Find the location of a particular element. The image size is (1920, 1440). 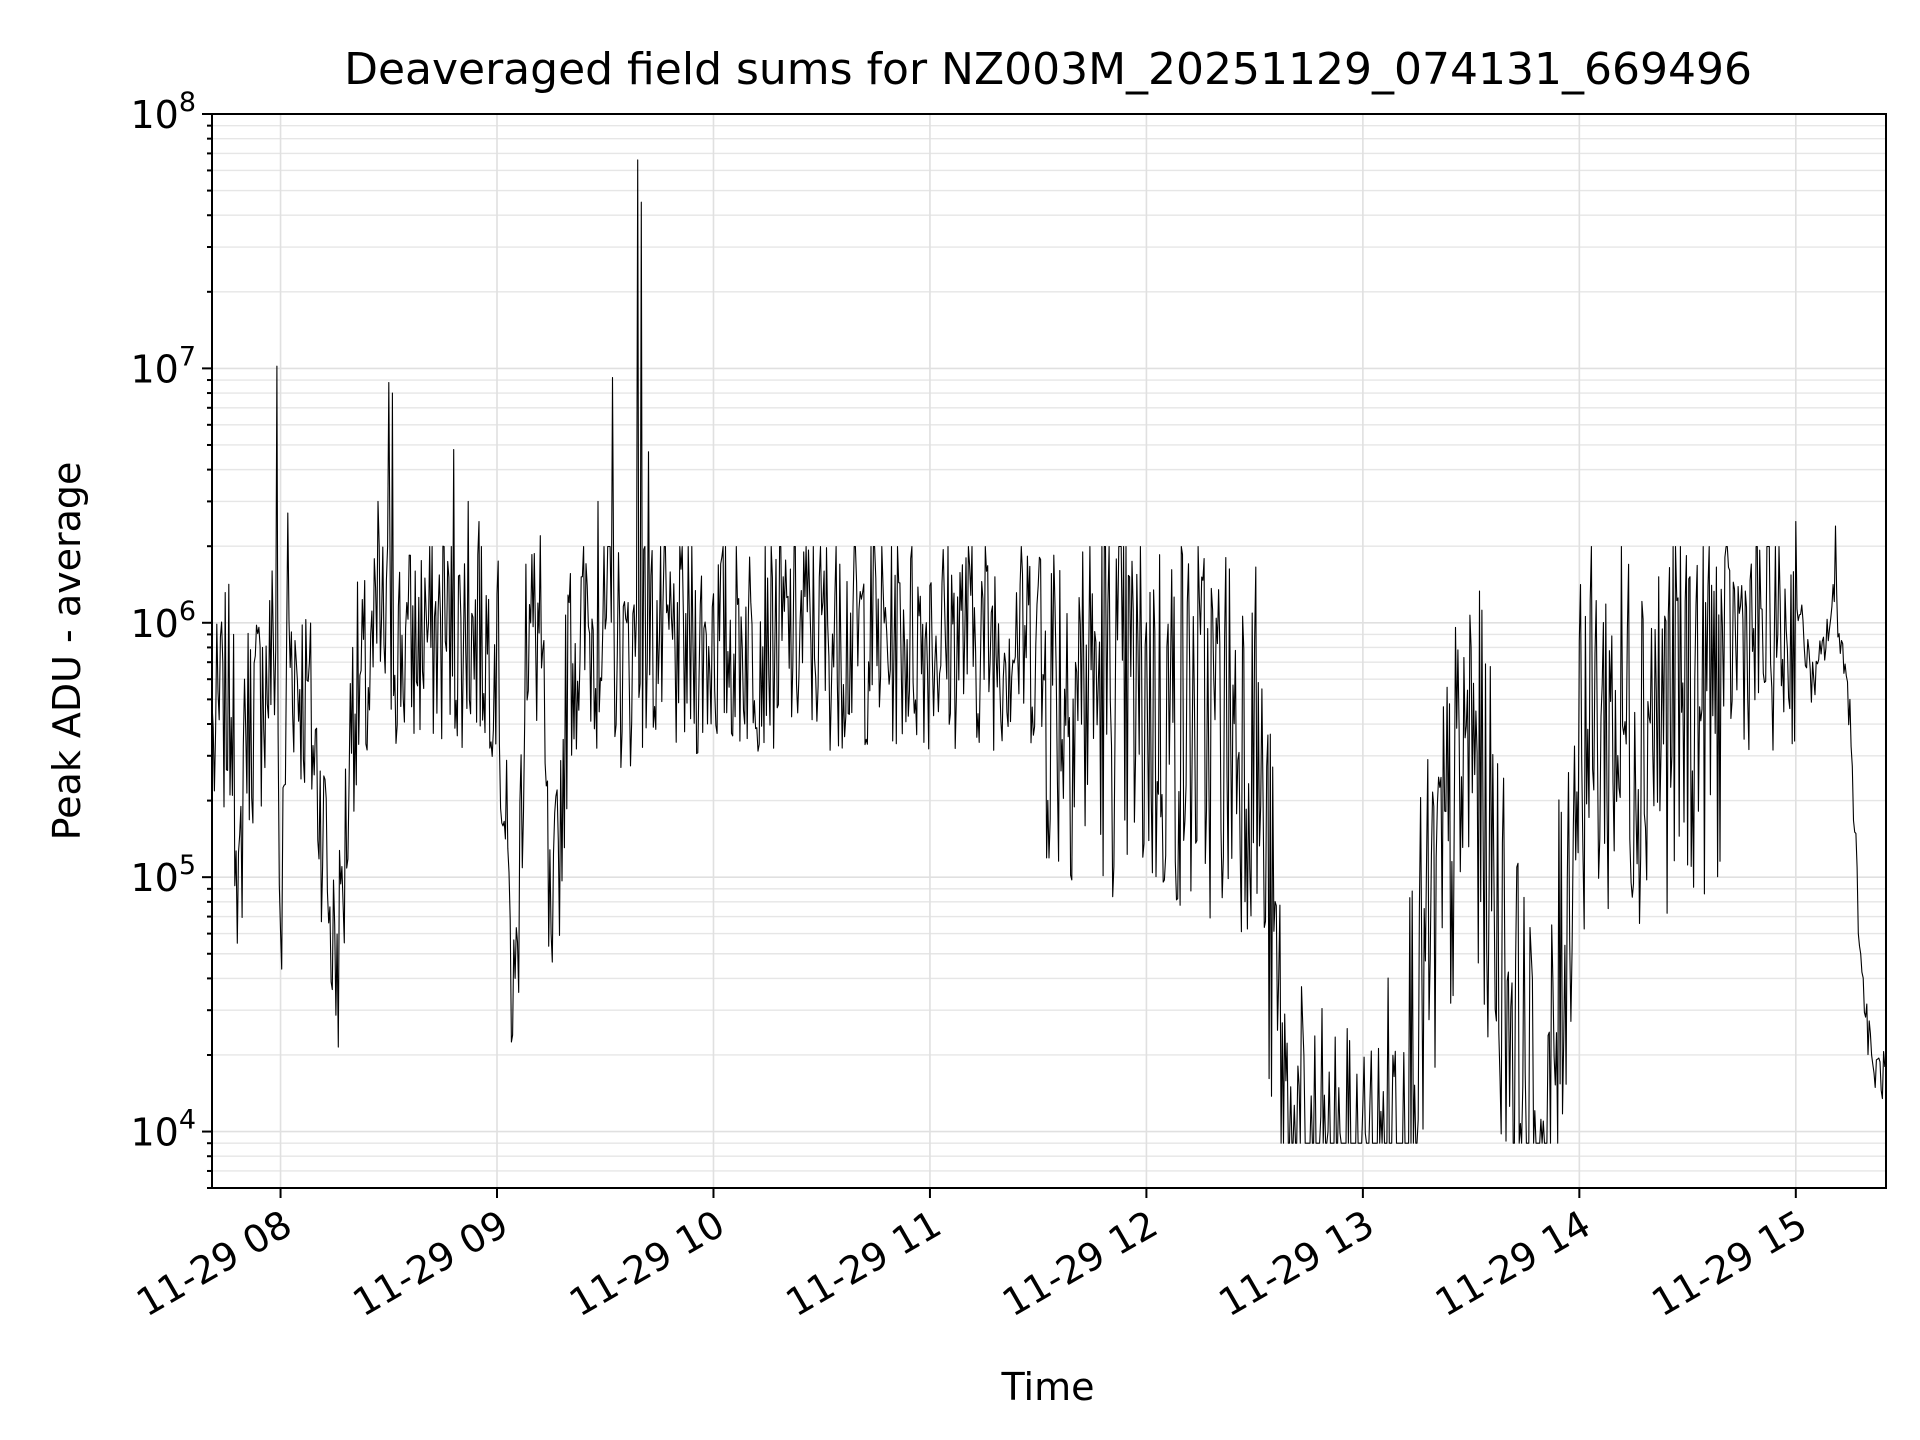

y-tick-exponent: 6 is located at coordinates (187, 611).